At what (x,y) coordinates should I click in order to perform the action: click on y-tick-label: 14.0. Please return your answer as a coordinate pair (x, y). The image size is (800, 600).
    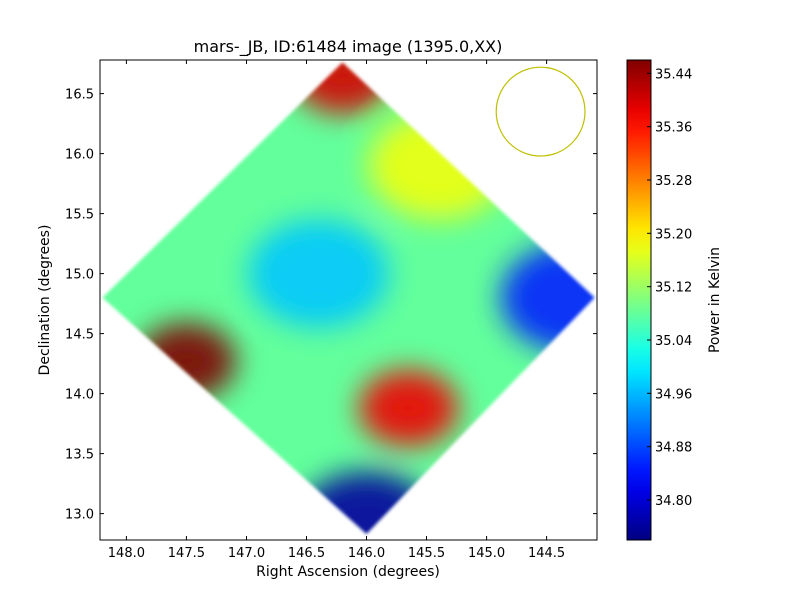
    Looking at the image, I should click on (79, 395).